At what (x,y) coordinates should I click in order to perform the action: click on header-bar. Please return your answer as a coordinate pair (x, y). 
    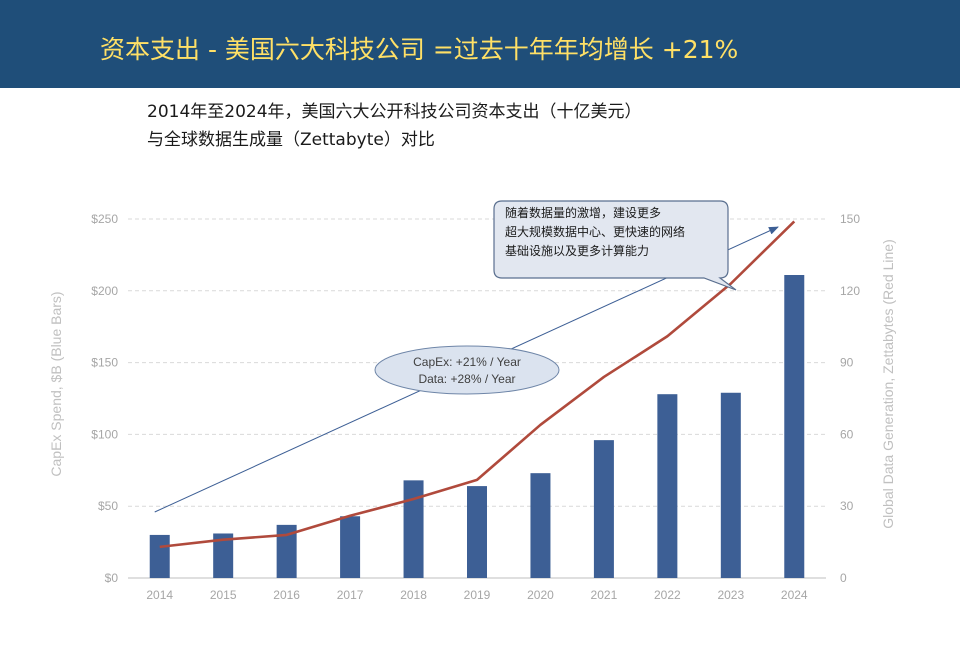
    Looking at the image, I should click on (480, 44).